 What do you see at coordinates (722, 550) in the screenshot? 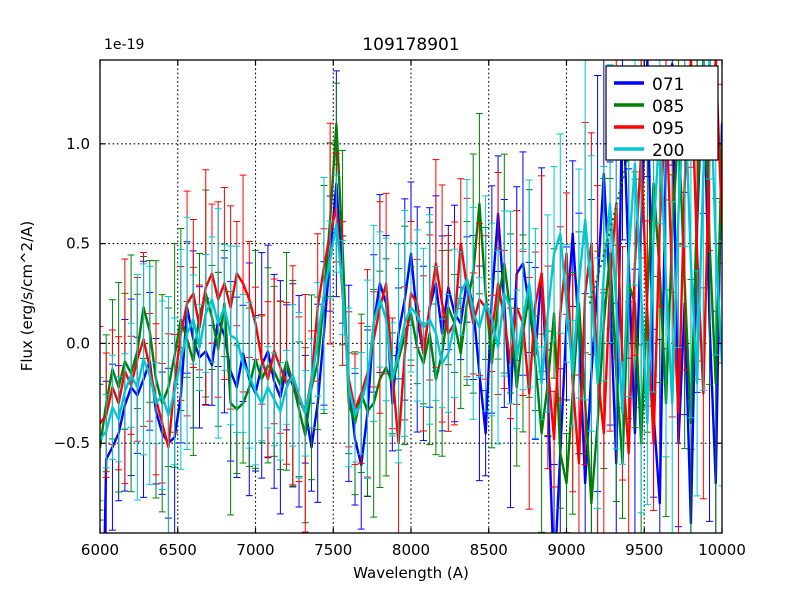
I see `x-tick-label: 10000` at bounding box center [722, 550].